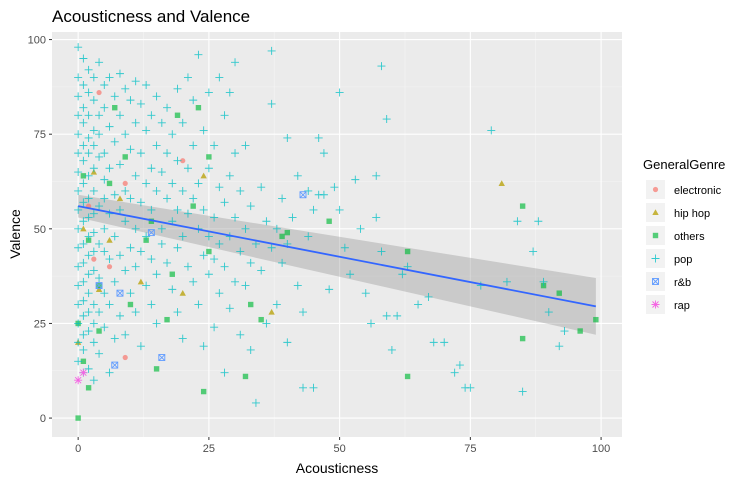 The image size is (750, 484). Describe the element at coordinates (209, 449) in the screenshot. I see `x-tick-label: 25` at that location.